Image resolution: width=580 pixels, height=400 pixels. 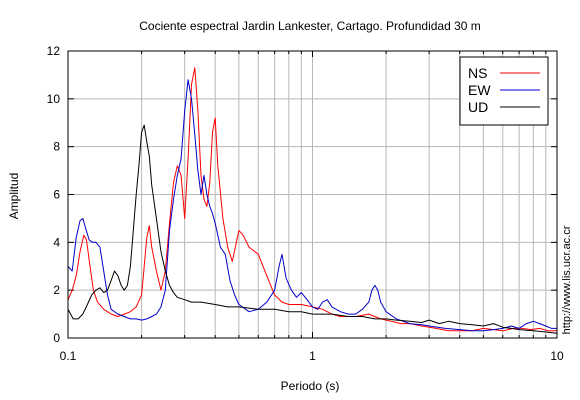 What do you see at coordinates (56, 195) in the screenshot?
I see `y-tick-label: 6` at bounding box center [56, 195].